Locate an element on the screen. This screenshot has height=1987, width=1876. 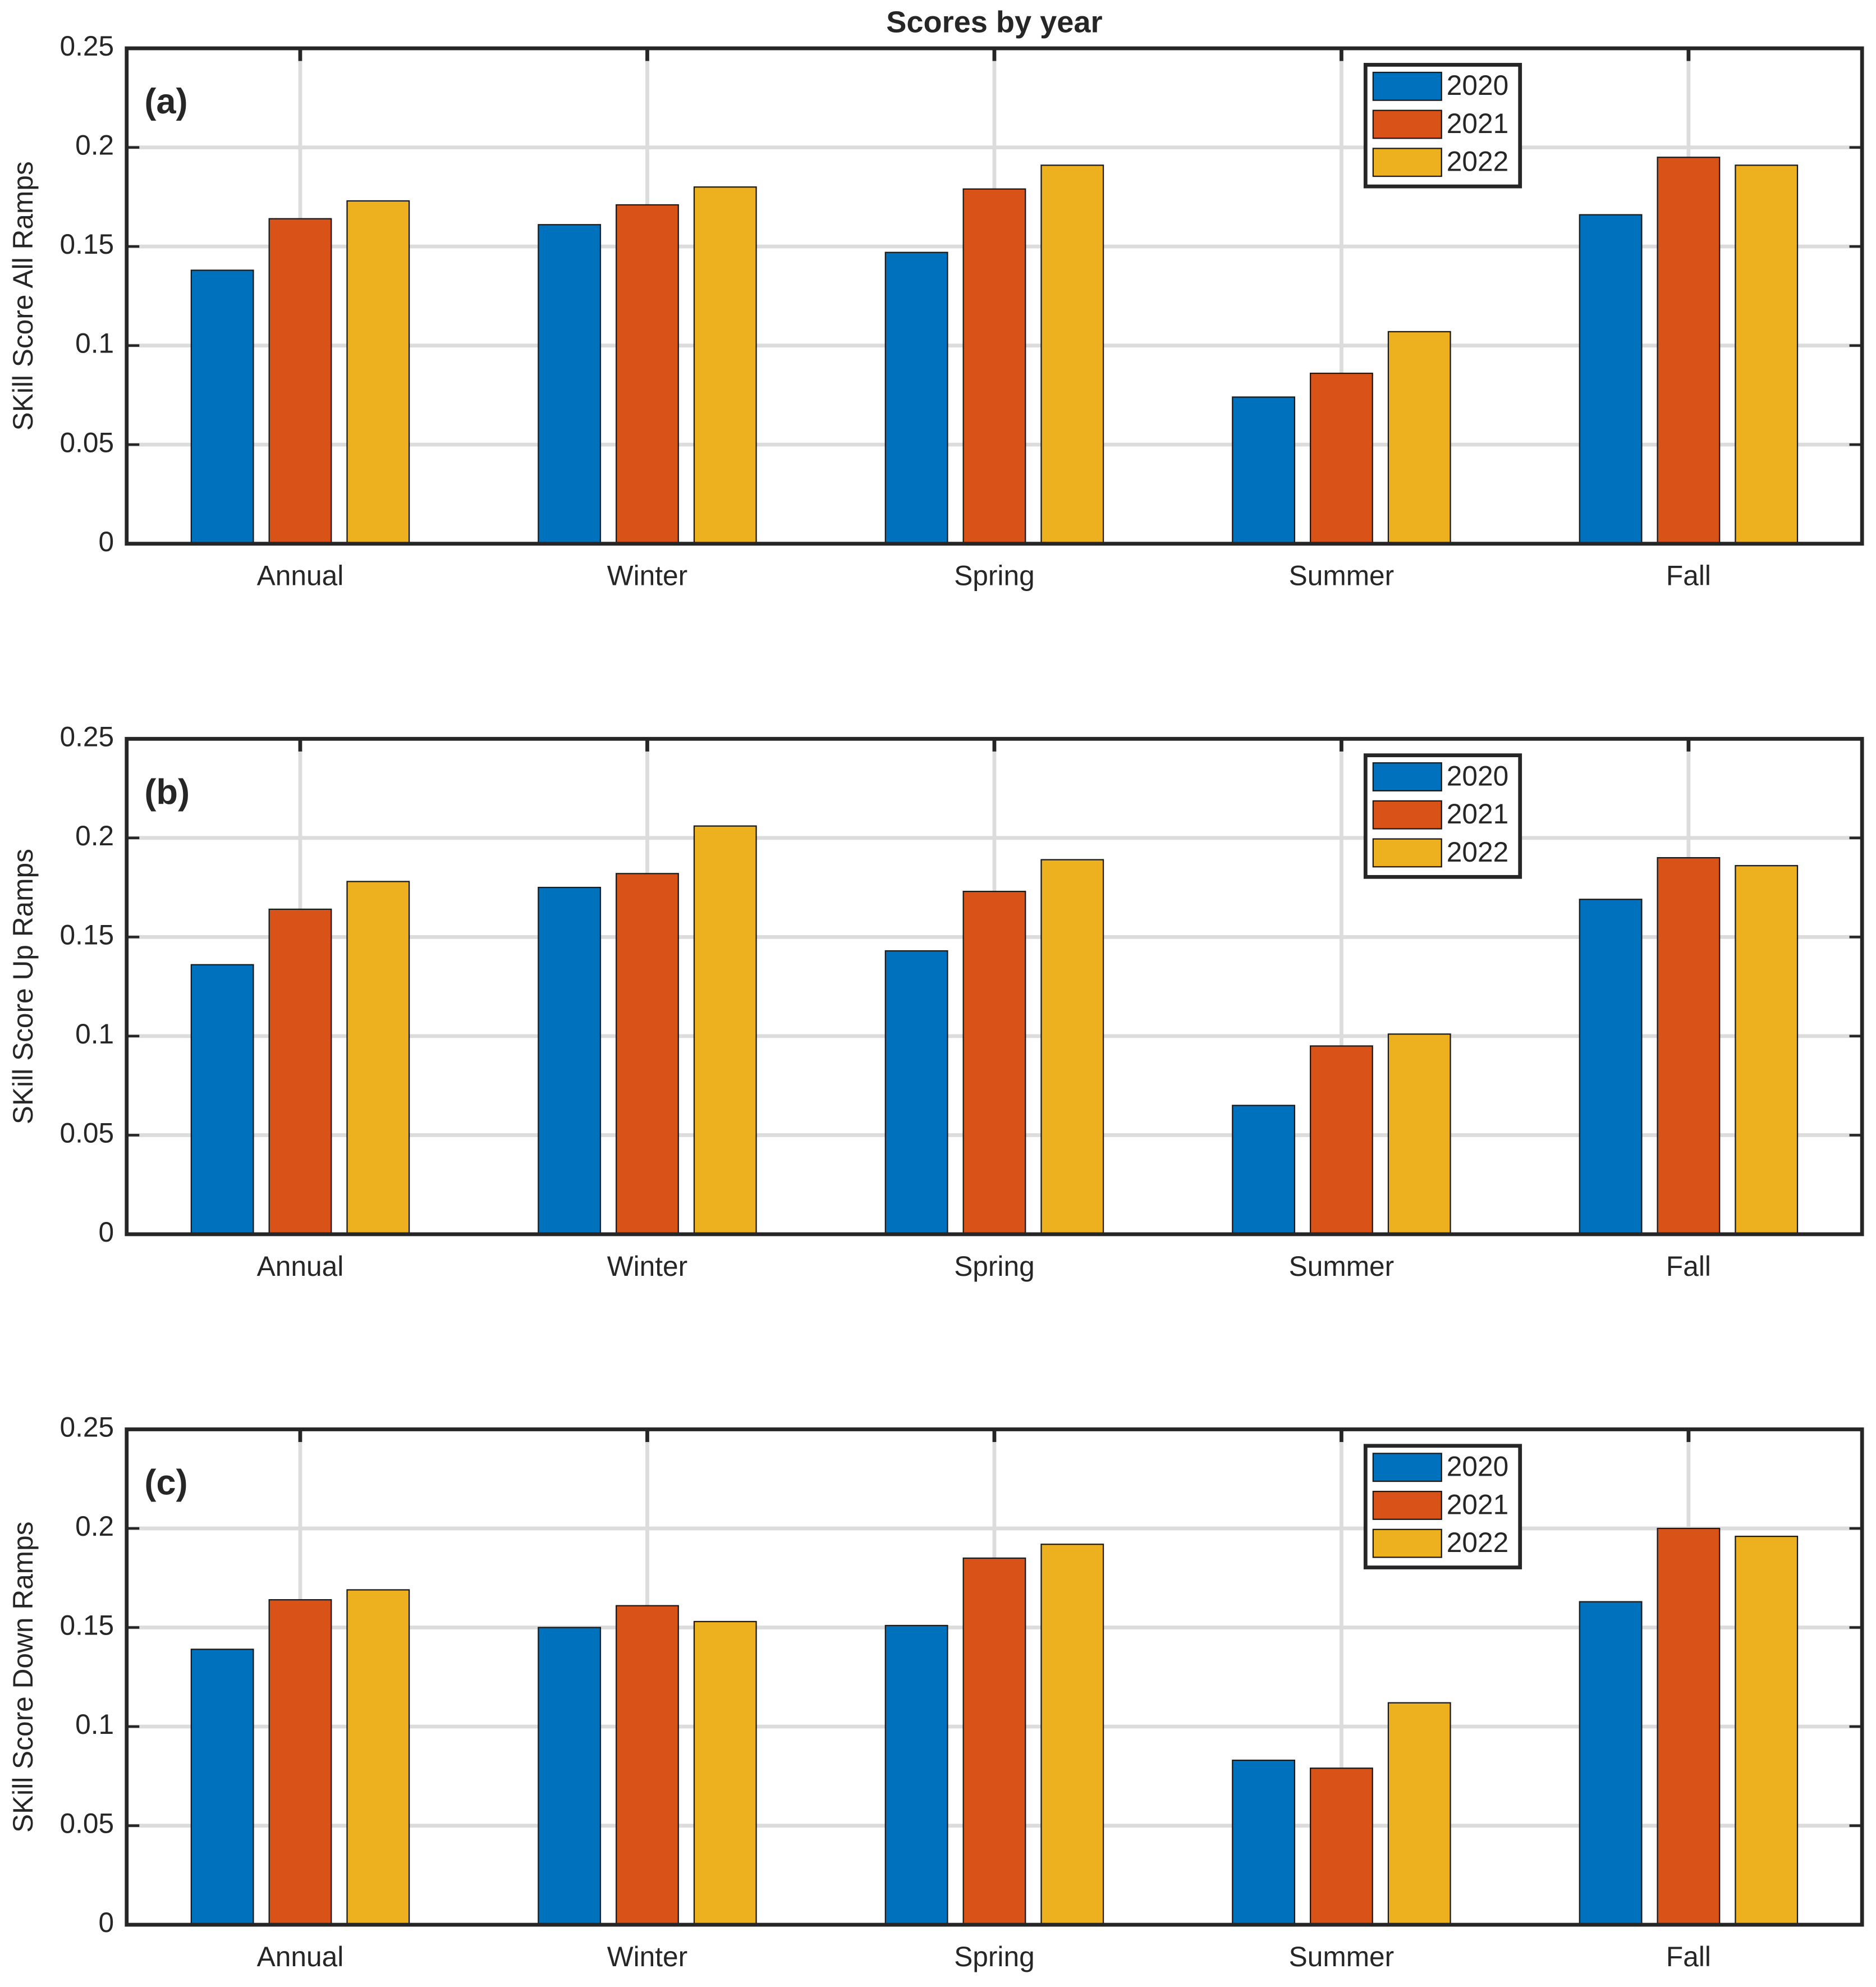
y-axis-label: SKill Score Down Ramps is located at coordinates (23, 1677).